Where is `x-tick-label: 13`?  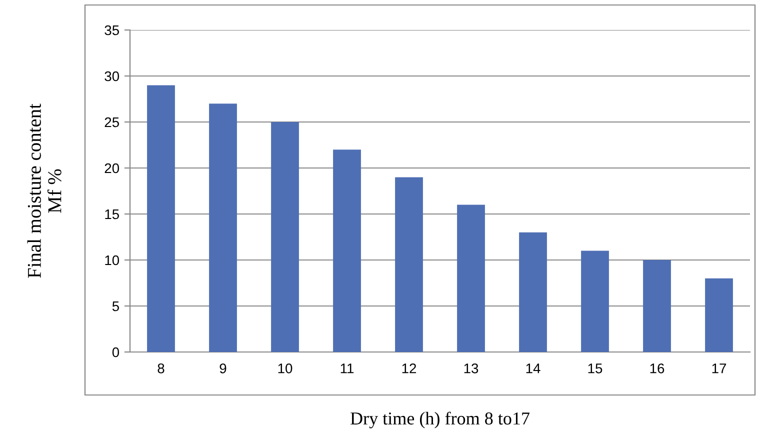 x-tick-label: 13 is located at coordinates (471, 368).